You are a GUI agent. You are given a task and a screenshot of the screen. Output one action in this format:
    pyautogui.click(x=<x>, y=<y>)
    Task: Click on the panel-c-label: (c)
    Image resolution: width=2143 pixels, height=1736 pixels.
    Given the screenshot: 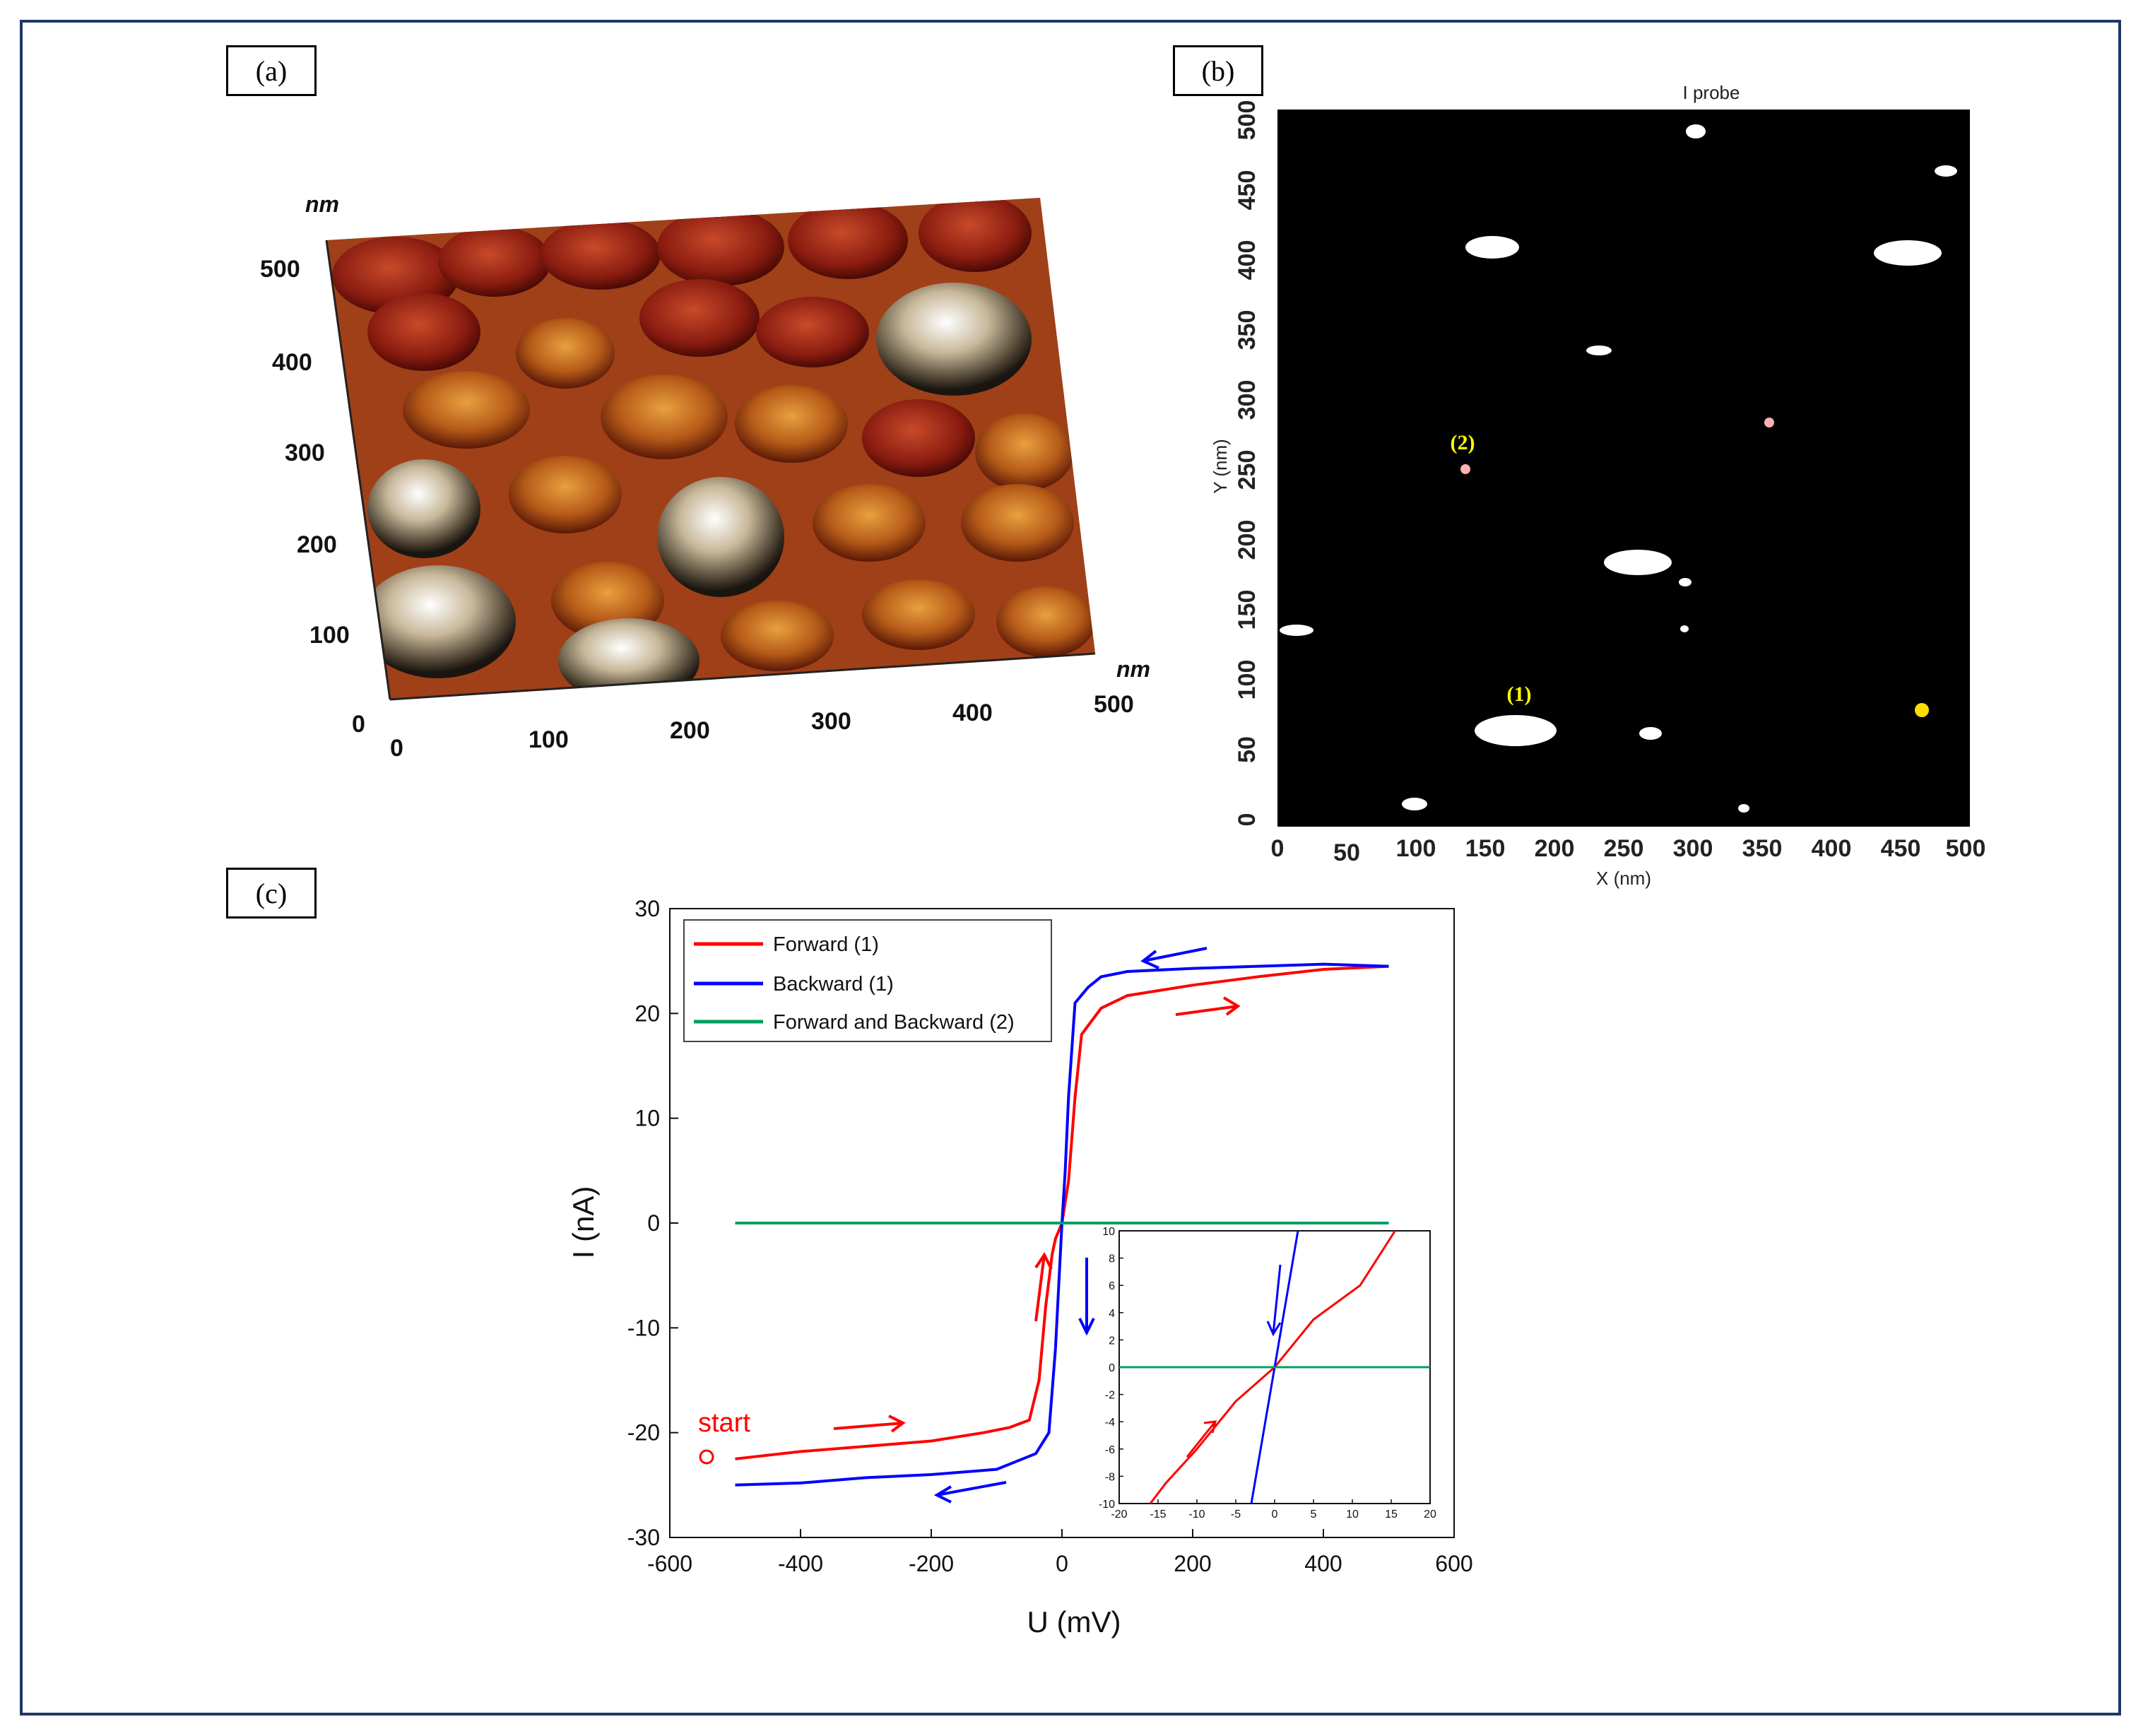 What is the action you would take?
    pyautogui.click(x=271, y=893)
    